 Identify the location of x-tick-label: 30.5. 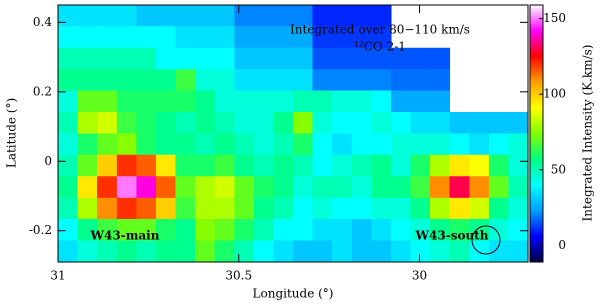
(238, 276).